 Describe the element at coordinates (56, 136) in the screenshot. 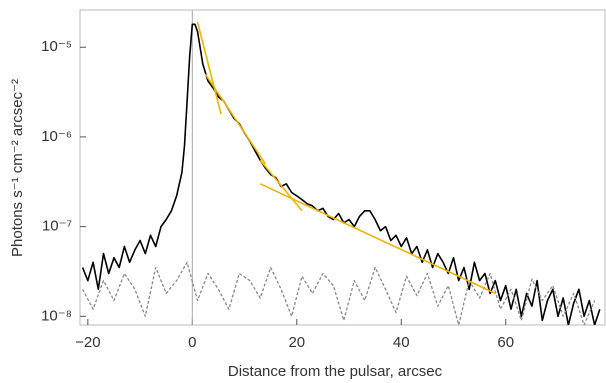

I see `y-tick-label: 10⁻⁶` at that location.